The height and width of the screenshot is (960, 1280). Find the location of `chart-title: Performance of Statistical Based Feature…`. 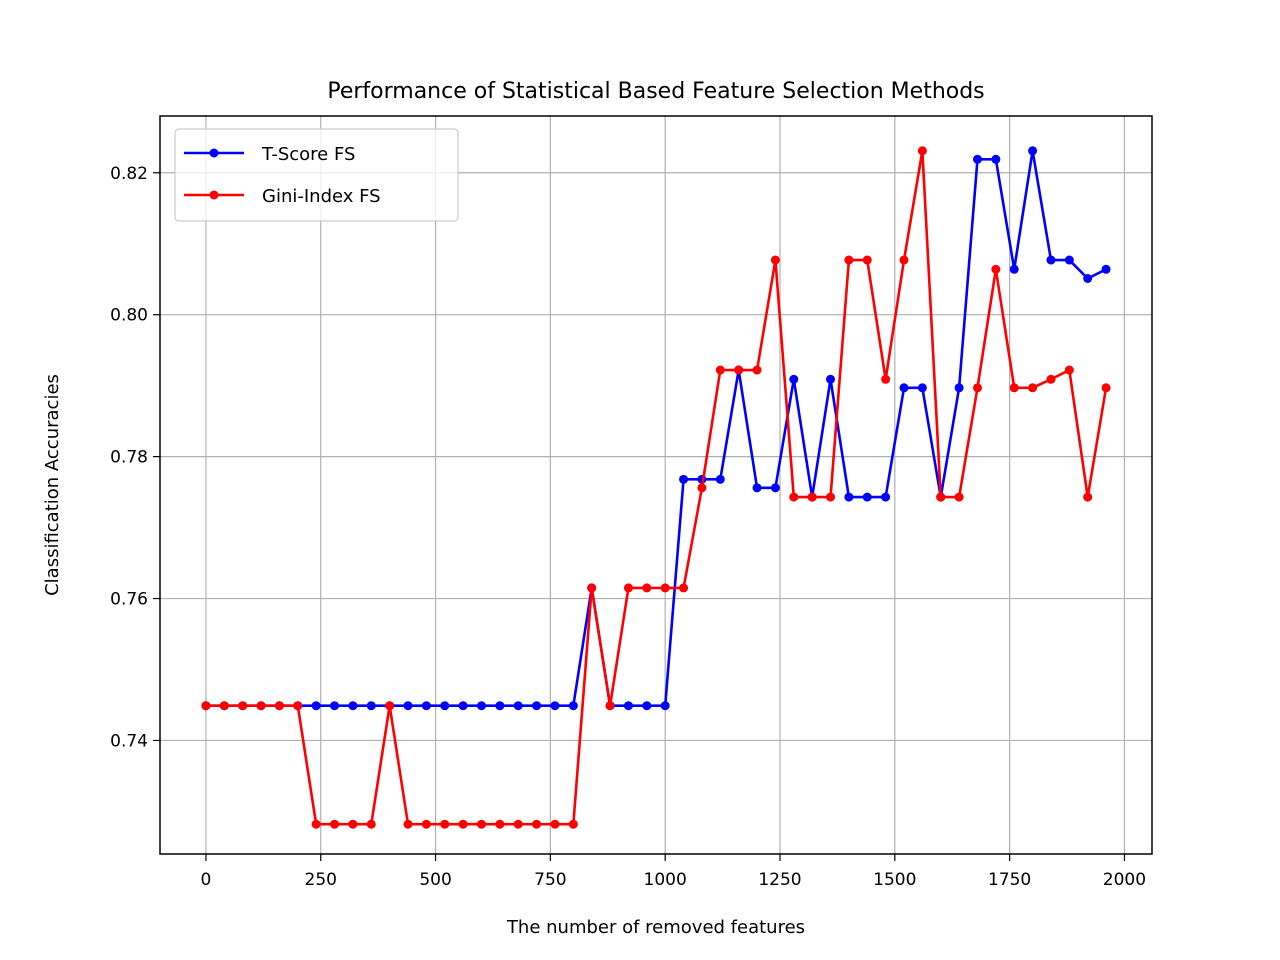

chart-title: Performance of Statistical Based Feature… is located at coordinates (655, 91).